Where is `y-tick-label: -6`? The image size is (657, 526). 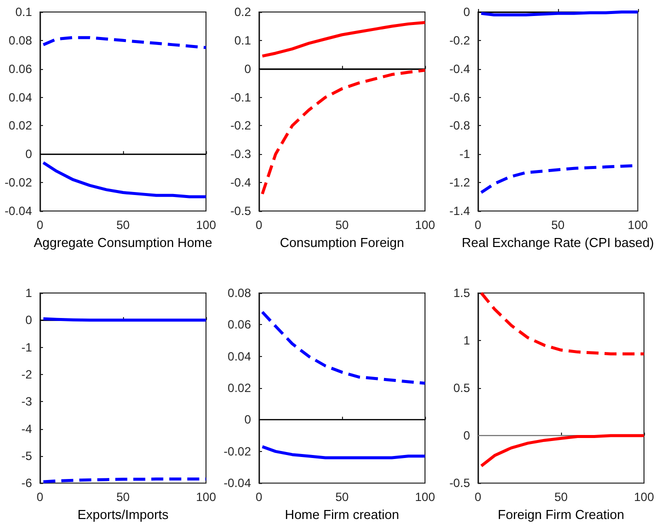 y-tick-label: -6 is located at coordinates (26, 483).